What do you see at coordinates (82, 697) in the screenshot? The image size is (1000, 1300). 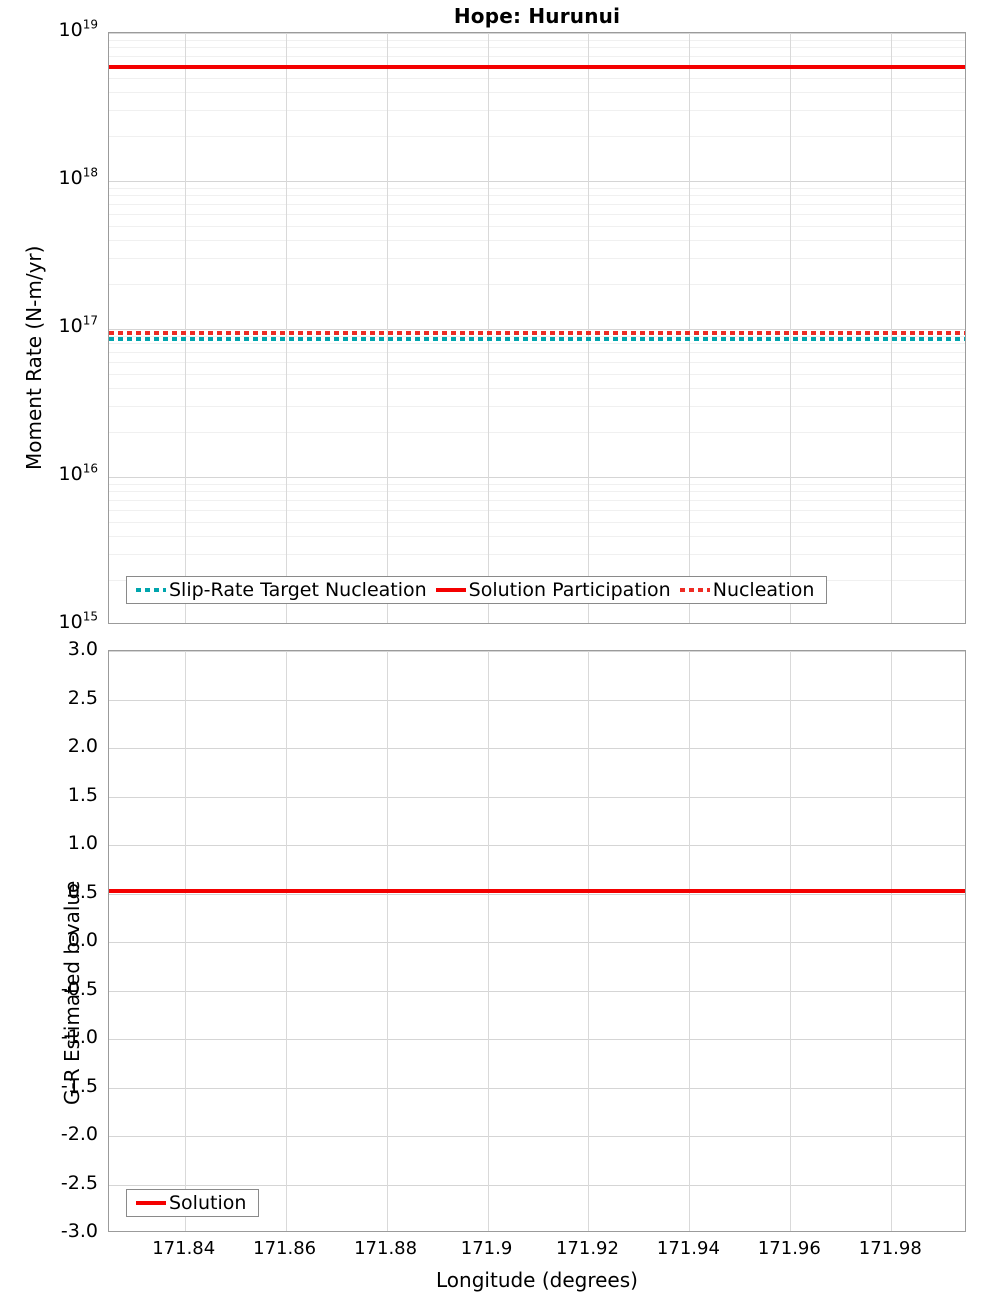 I see `y-tick-label: 2.5` at bounding box center [82, 697].